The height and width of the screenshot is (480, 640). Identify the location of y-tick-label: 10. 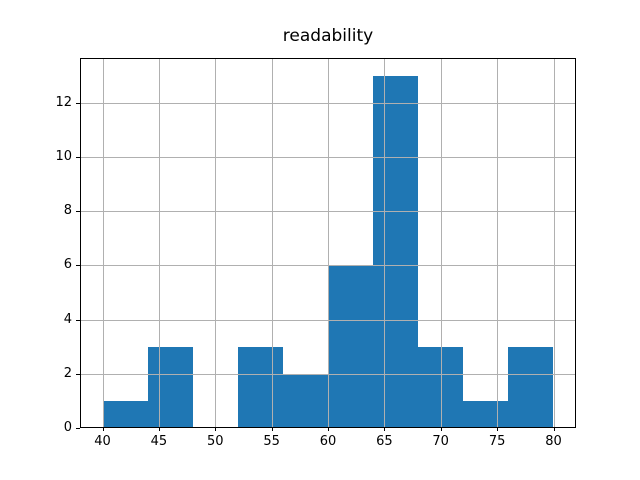
(63, 156).